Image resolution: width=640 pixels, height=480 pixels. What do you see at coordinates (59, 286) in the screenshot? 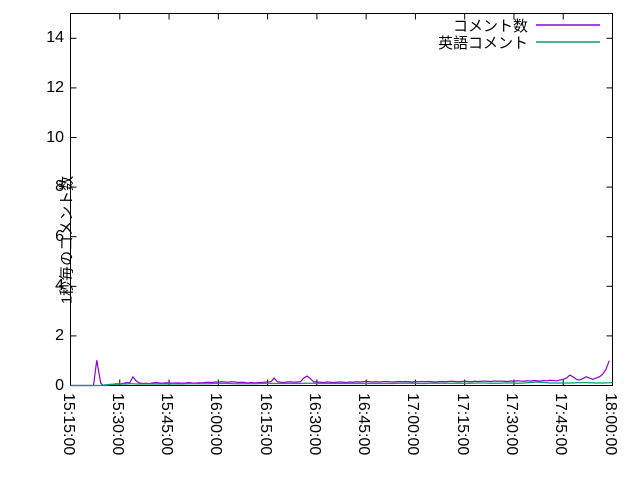
I see `y-tick-label: 4` at bounding box center [59, 286].